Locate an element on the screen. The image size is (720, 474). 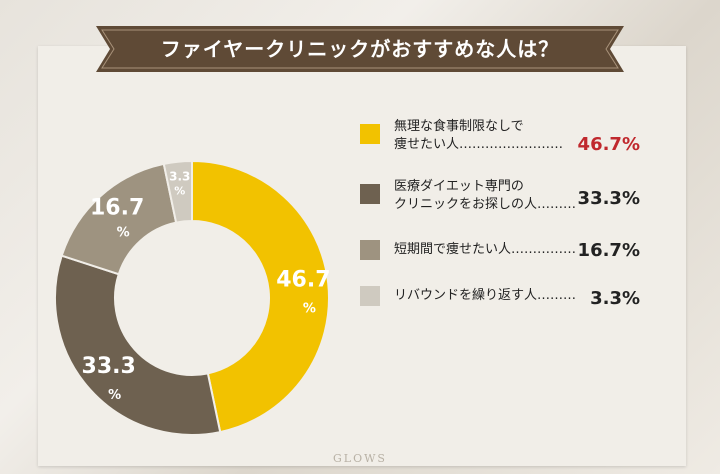
legend-item: 無理な食事制限なしで 痩せたい人…………………… 46.7% is located at coordinates (520, 138).